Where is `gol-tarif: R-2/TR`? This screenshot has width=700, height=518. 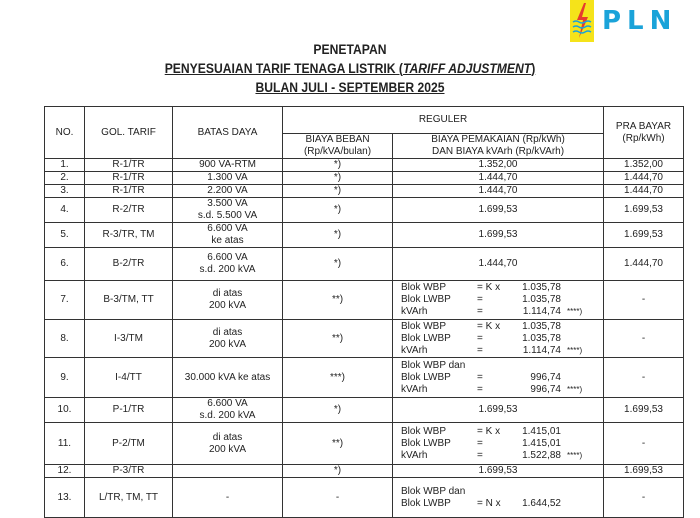 gol-tarif: R-2/TR is located at coordinates (128, 210).